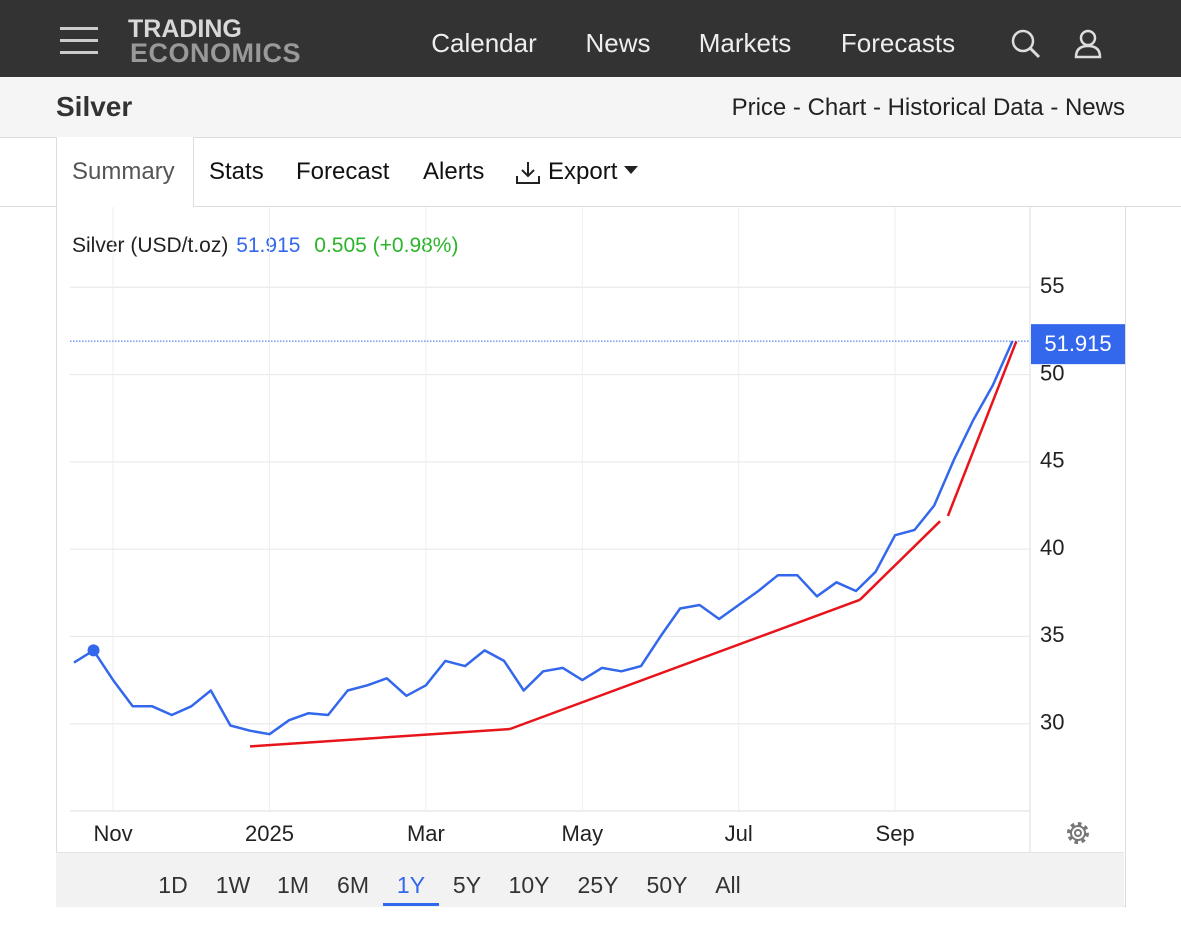  What do you see at coordinates (529, 885) in the screenshot?
I see `range-button: 10Y` at bounding box center [529, 885].